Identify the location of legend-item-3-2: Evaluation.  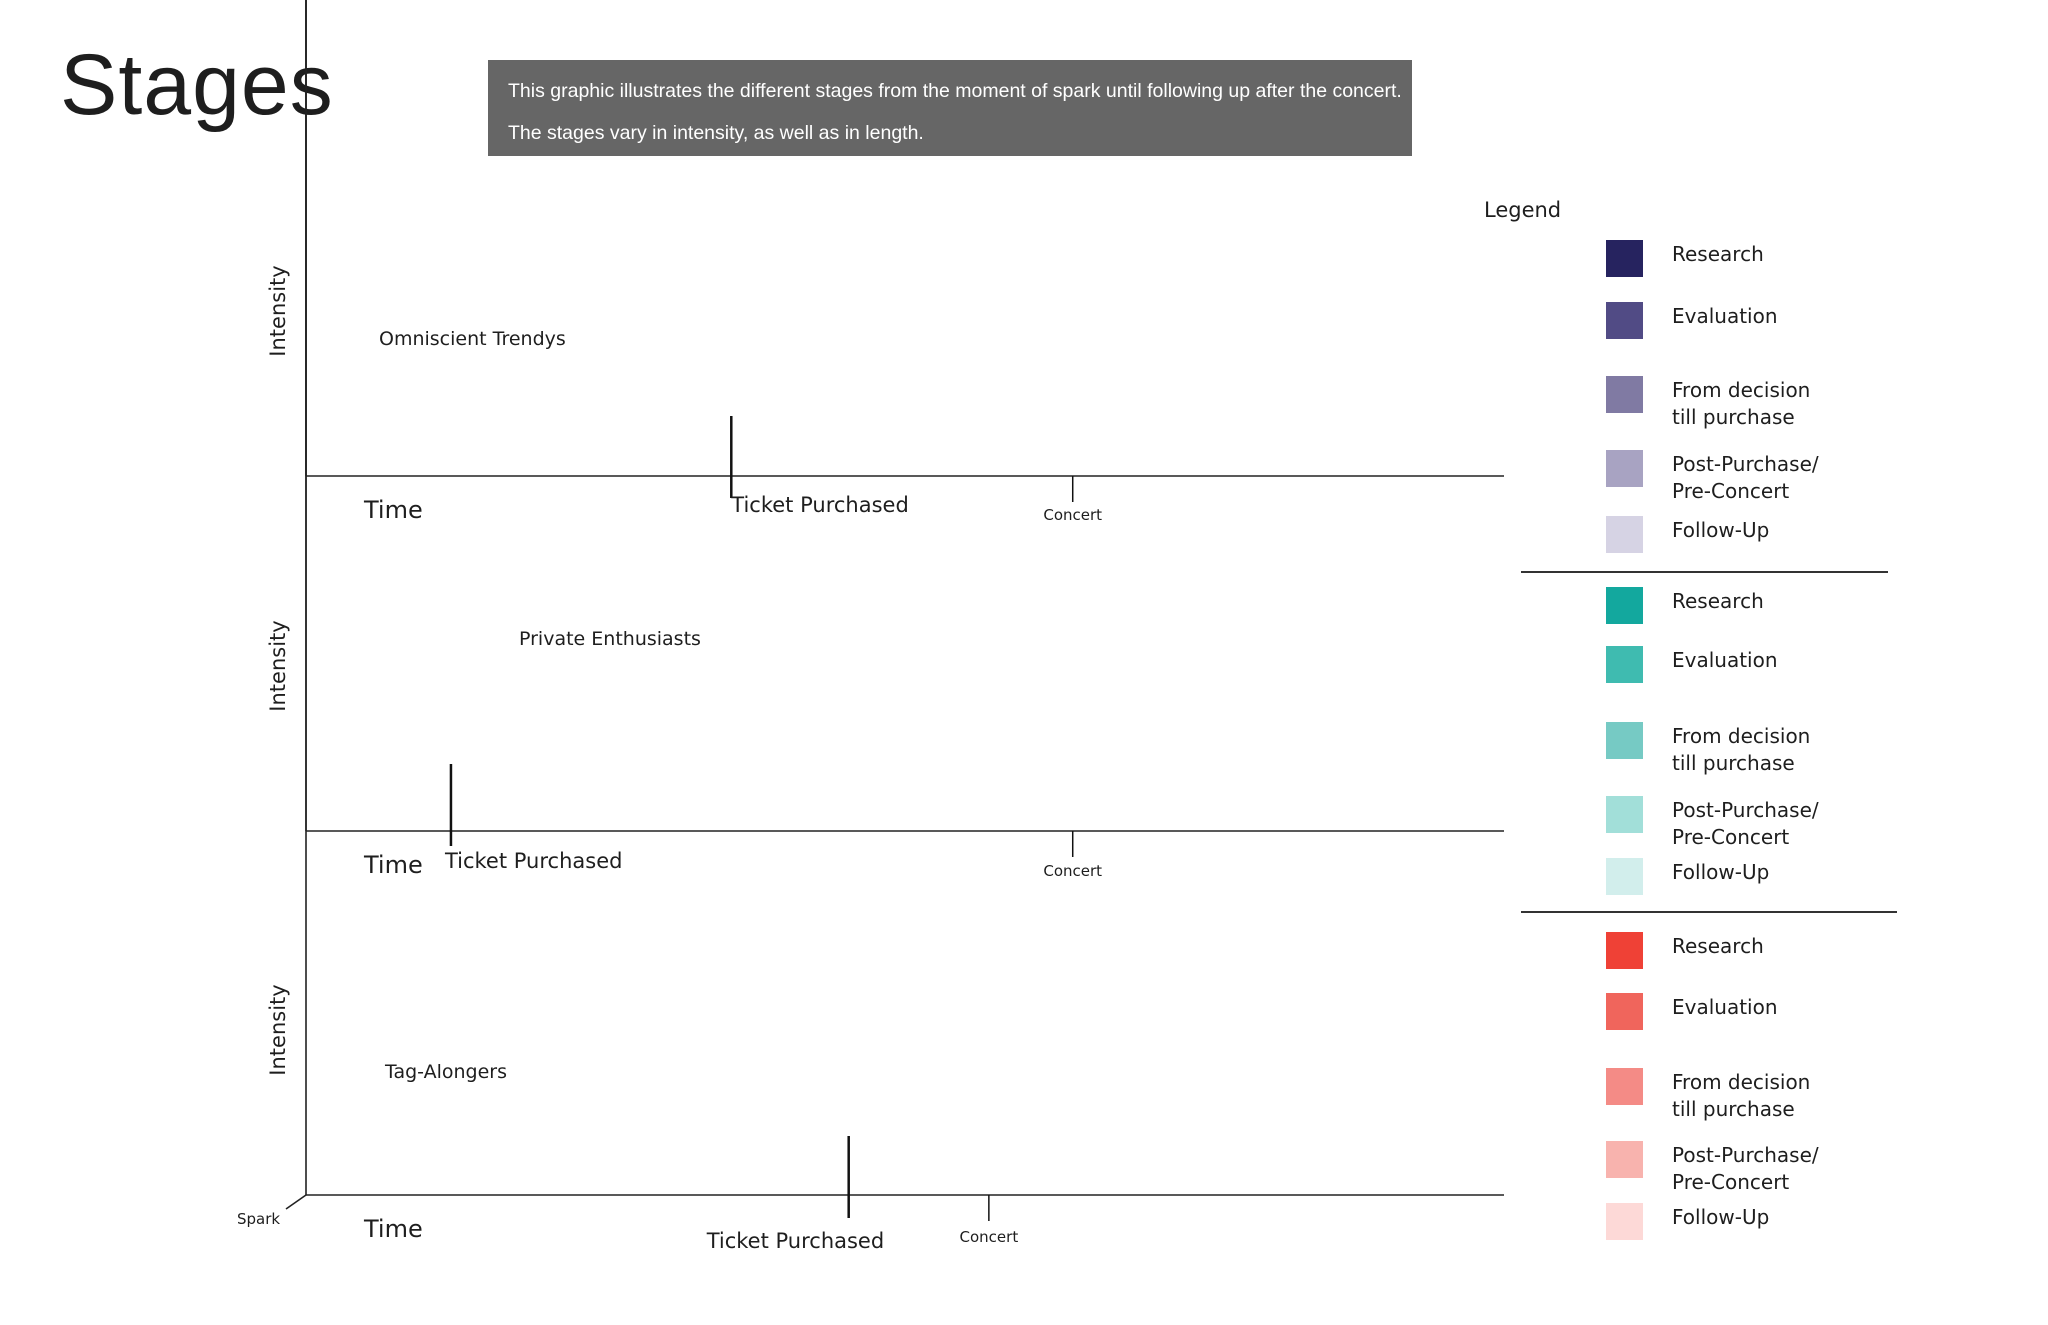
(1692, 1011).